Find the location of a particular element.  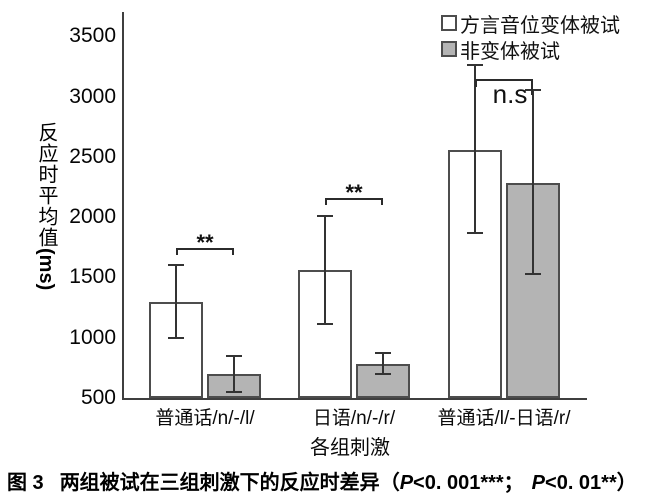

caption-stats-2: <0. 01**） is located at coordinates (591, 483).